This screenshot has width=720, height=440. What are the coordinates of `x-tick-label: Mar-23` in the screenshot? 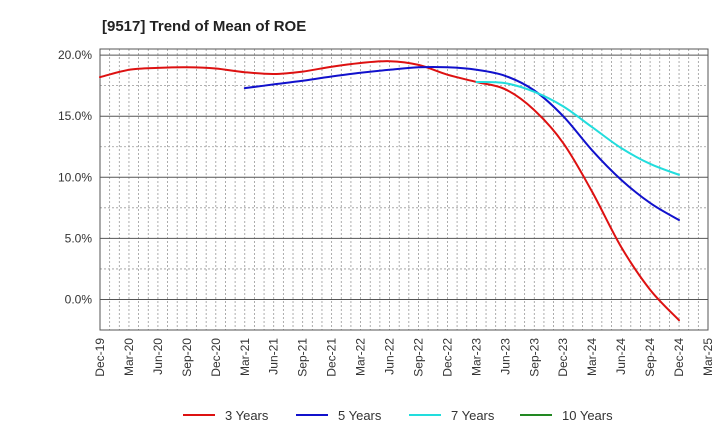 It's located at (476, 357).